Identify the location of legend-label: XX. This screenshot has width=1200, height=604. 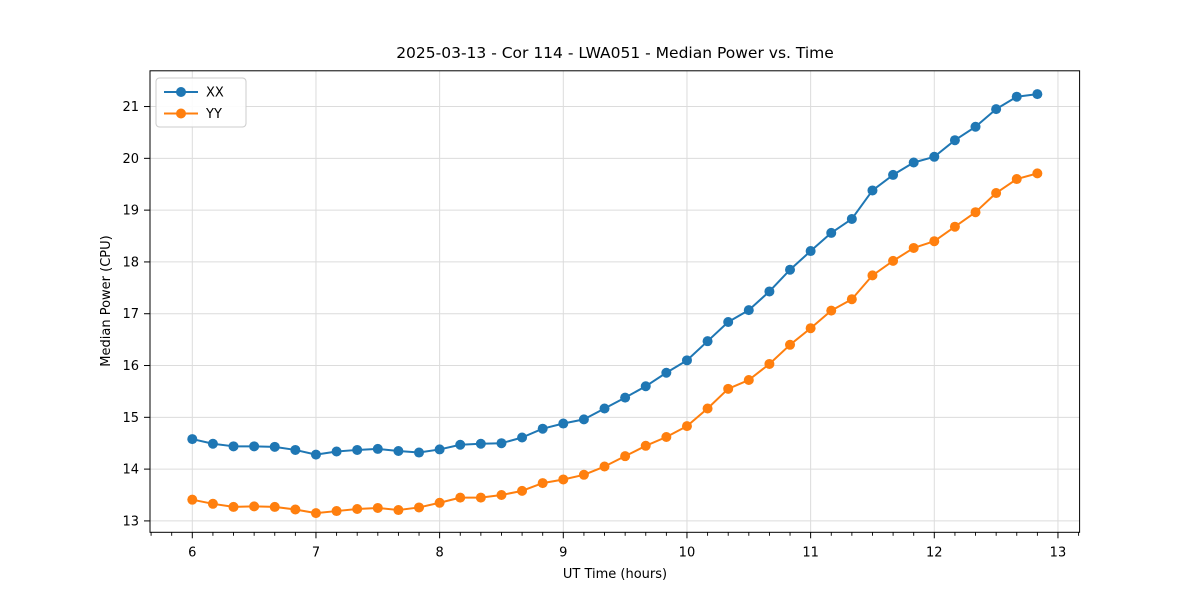
(215, 93).